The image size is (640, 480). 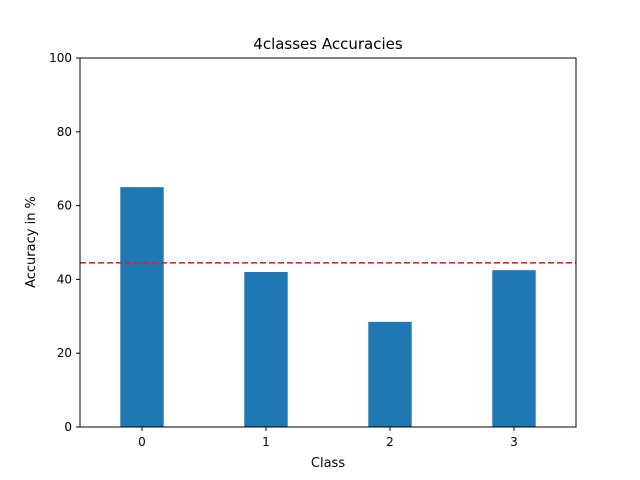 What do you see at coordinates (31, 242) in the screenshot?
I see `y-axis-label: Accuracy in %` at bounding box center [31, 242].